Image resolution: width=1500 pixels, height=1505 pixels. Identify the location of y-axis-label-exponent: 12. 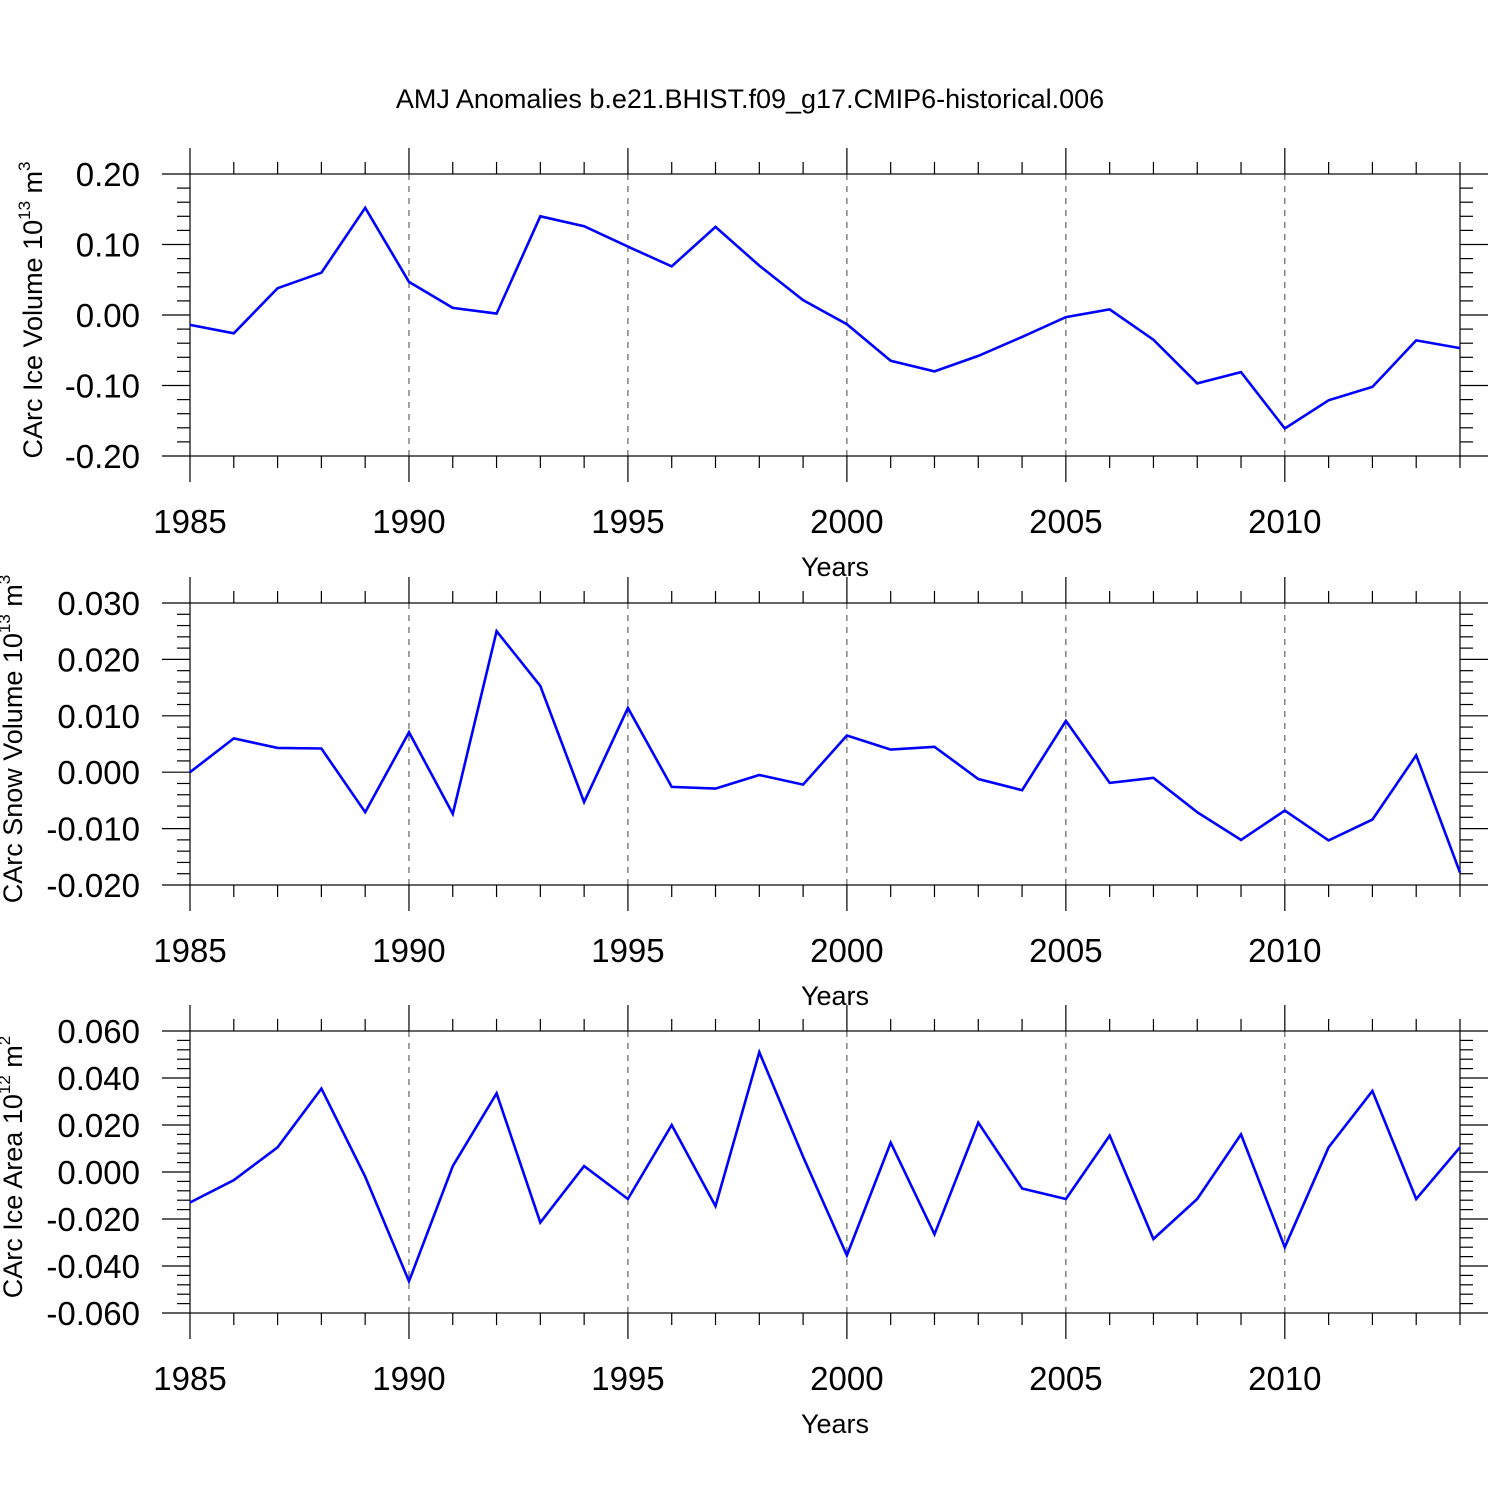
(7, 1084).